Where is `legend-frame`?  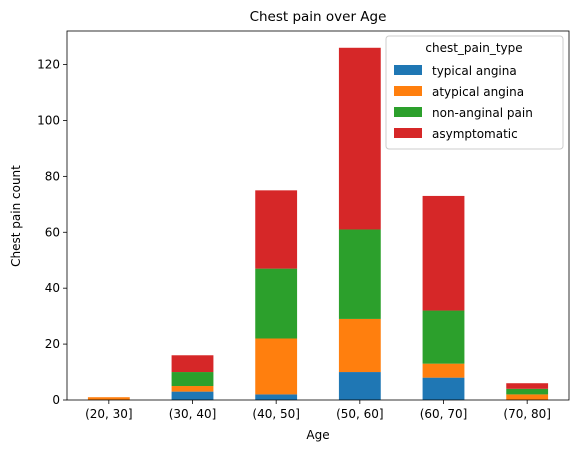
legend-frame is located at coordinates (474, 92).